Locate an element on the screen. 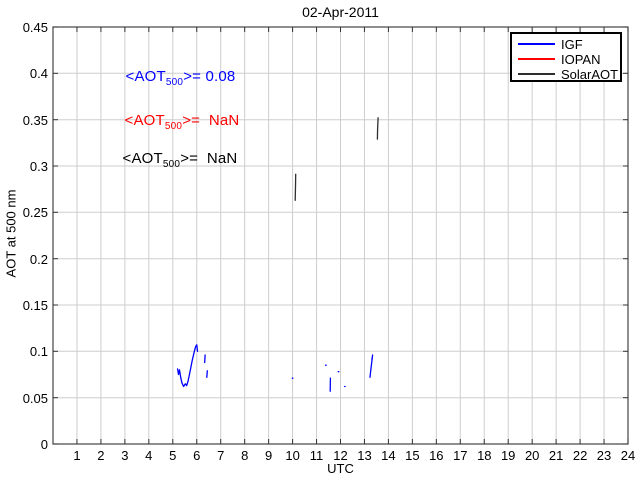  x-tick-label: 18 is located at coordinates (484, 455).